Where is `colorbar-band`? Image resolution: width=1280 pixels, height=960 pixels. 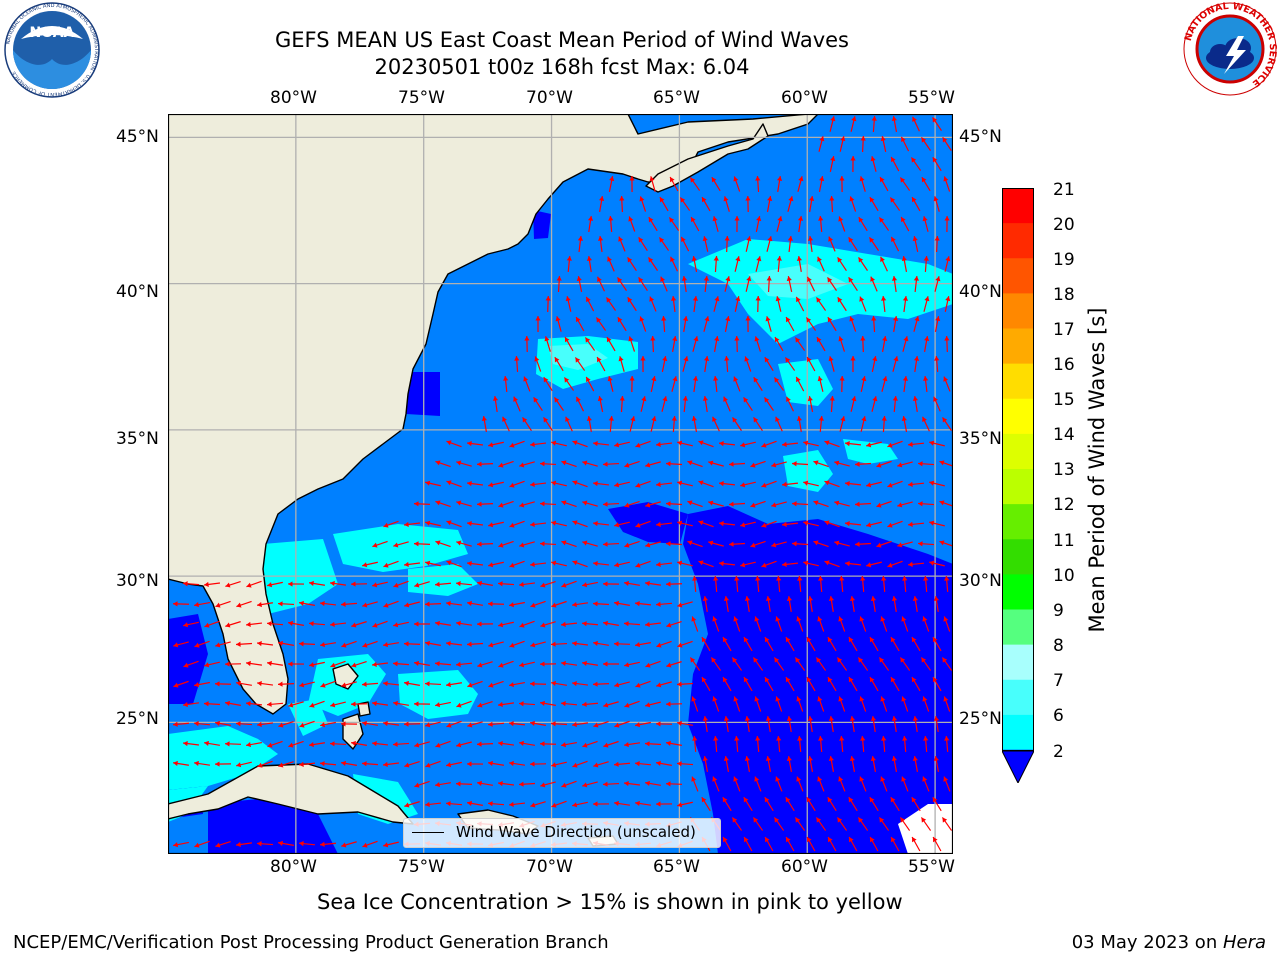
colorbar-band is located at coordinates (1018, 627).